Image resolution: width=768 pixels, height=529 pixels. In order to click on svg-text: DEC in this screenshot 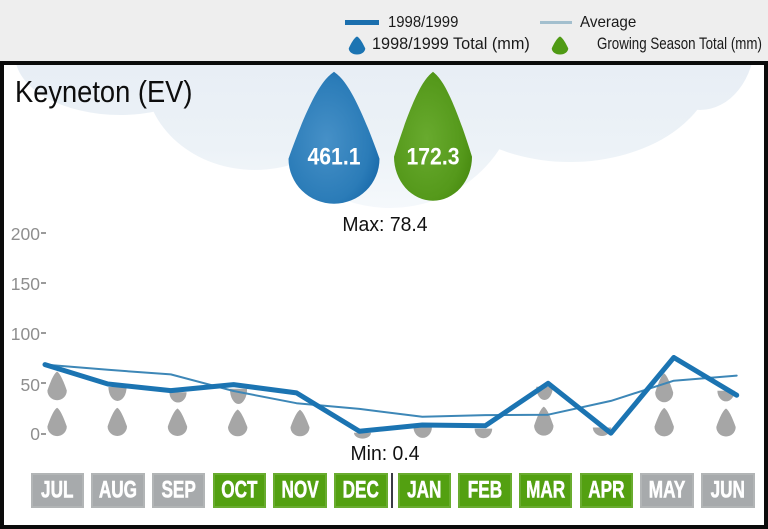, I will do `click(361, 490)`.